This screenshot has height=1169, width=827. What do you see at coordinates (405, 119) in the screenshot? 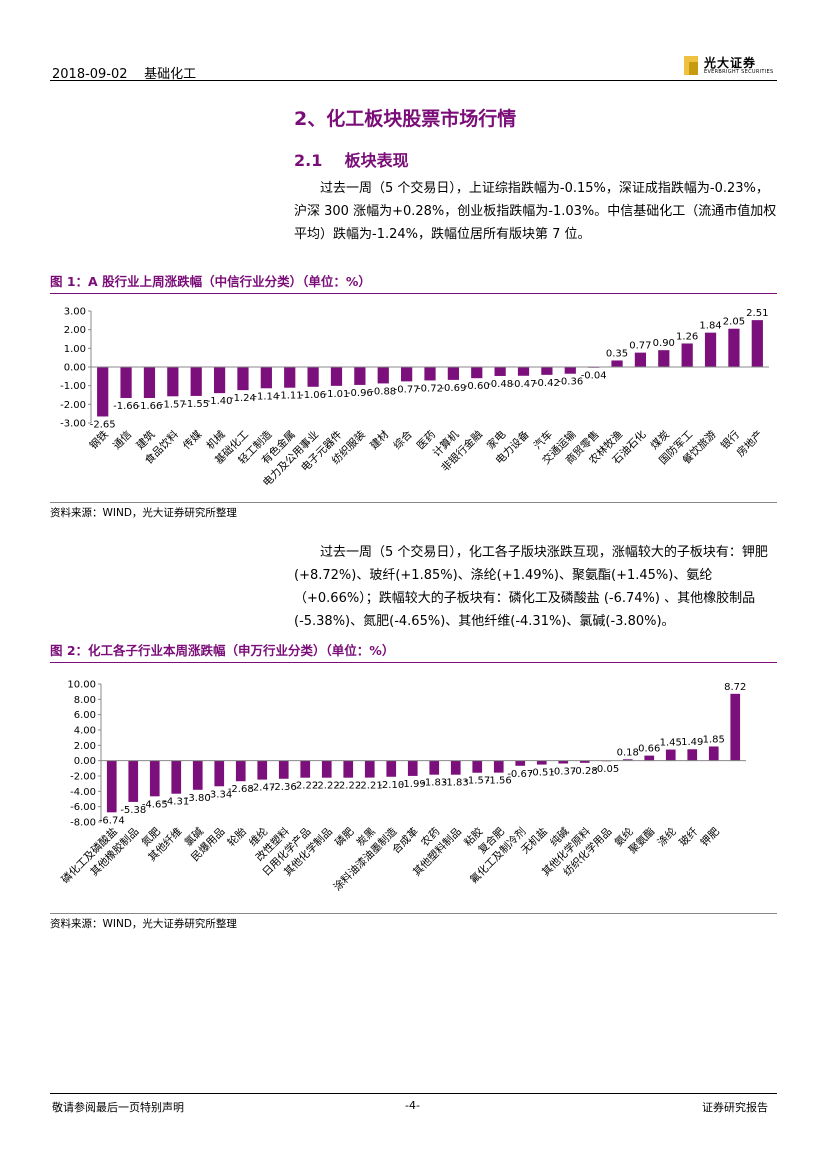
I see `section-title: 2、化工板块股票市场行情` at bounding box center [405, 119].